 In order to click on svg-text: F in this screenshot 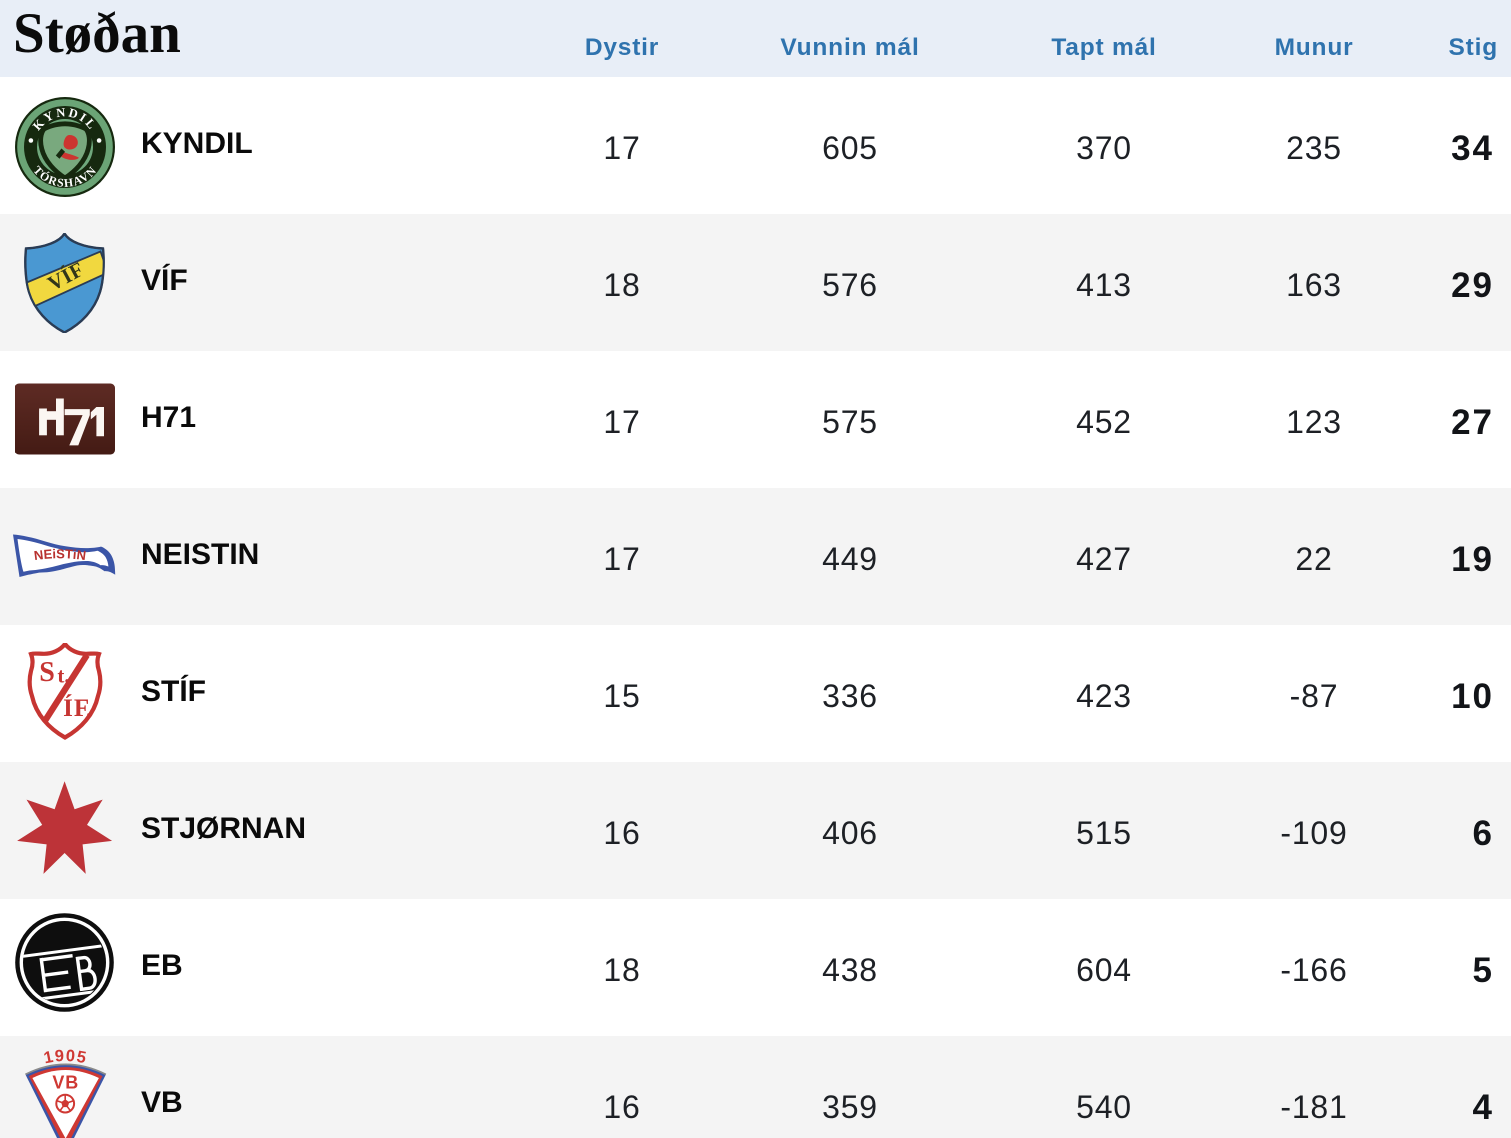, I will do `click(81, 708)`.